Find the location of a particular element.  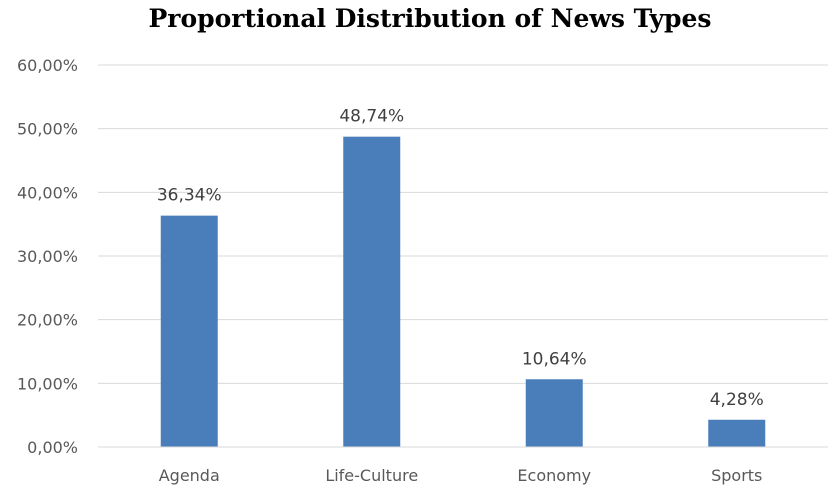

y-tick-label: 30,00% is located at coordinates (47, 256).